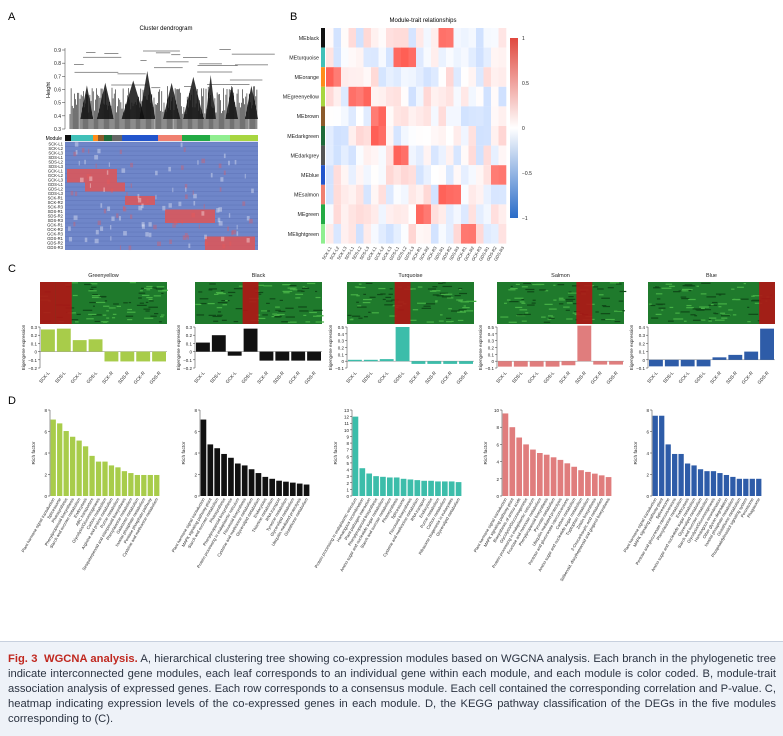  Describe the element at coordinates (341, 354) in the screenshot. I see `c-y-tick-label: 0.1` at that location.